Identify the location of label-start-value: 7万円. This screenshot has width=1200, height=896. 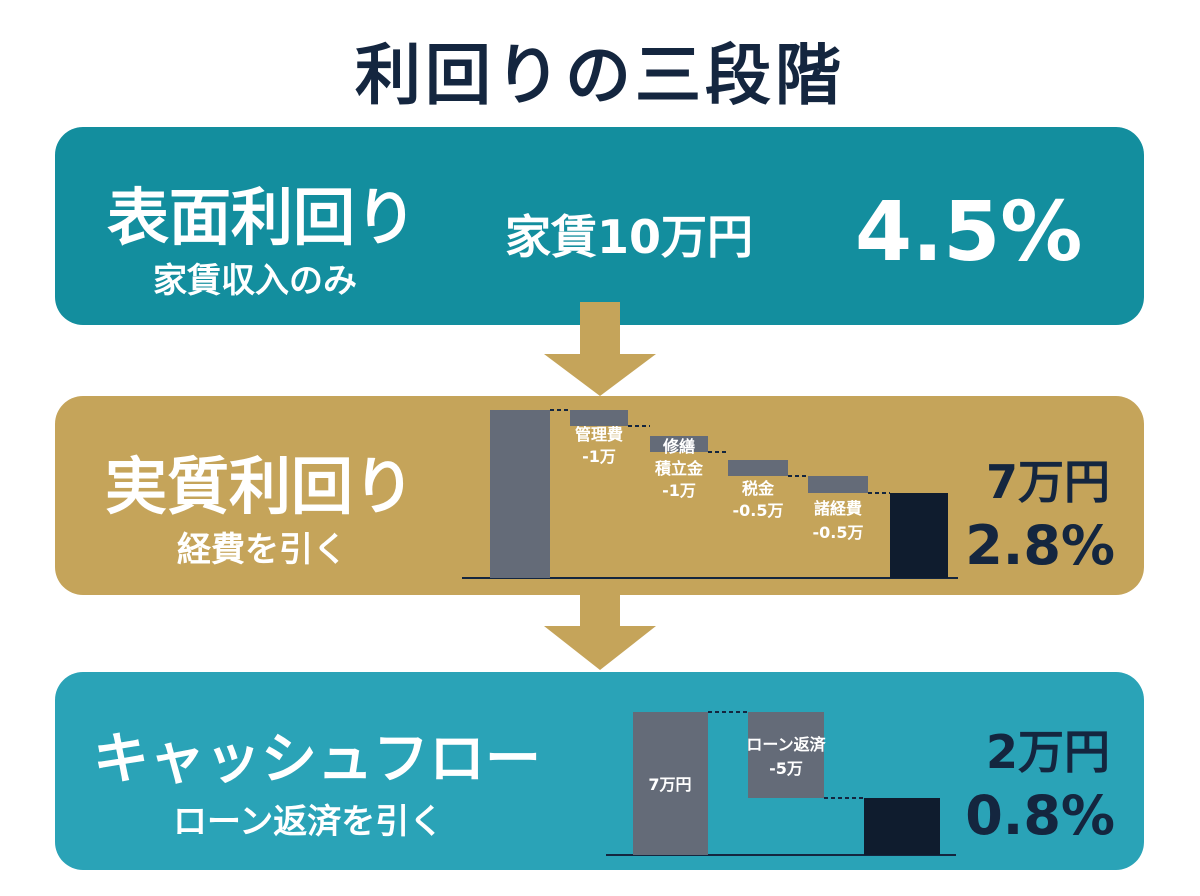
(669, 784).